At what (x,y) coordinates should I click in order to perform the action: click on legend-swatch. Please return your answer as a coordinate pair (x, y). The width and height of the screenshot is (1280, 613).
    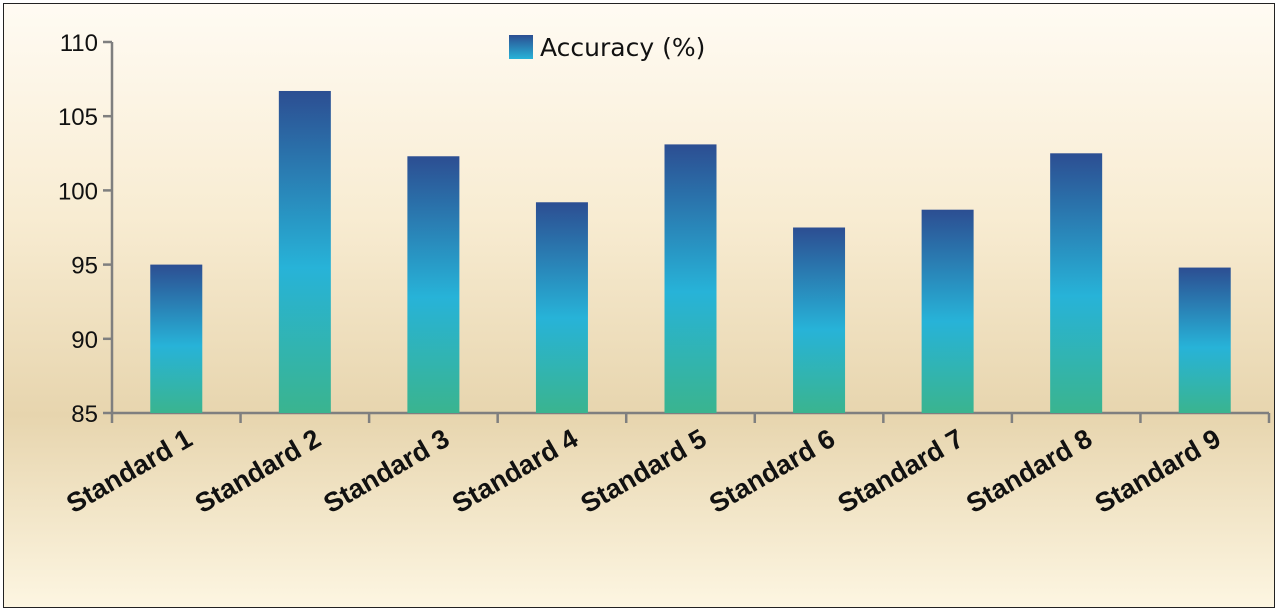
    Looking at the image, I should click on (521, 47).